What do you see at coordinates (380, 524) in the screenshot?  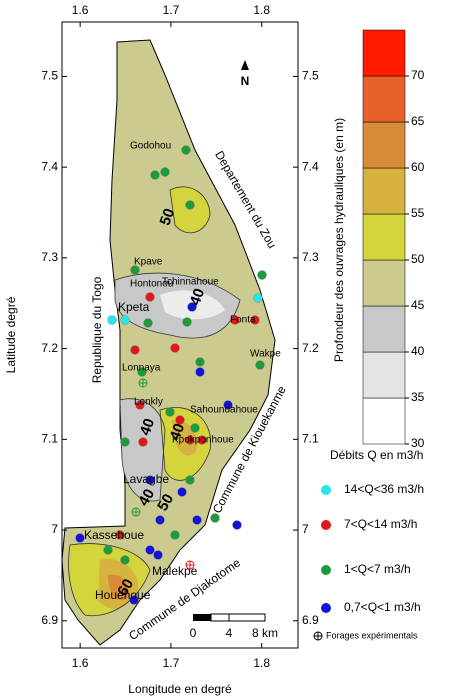 I see `legend-label: 7<Q<14 m3/h` at bounding box center [380, 524].